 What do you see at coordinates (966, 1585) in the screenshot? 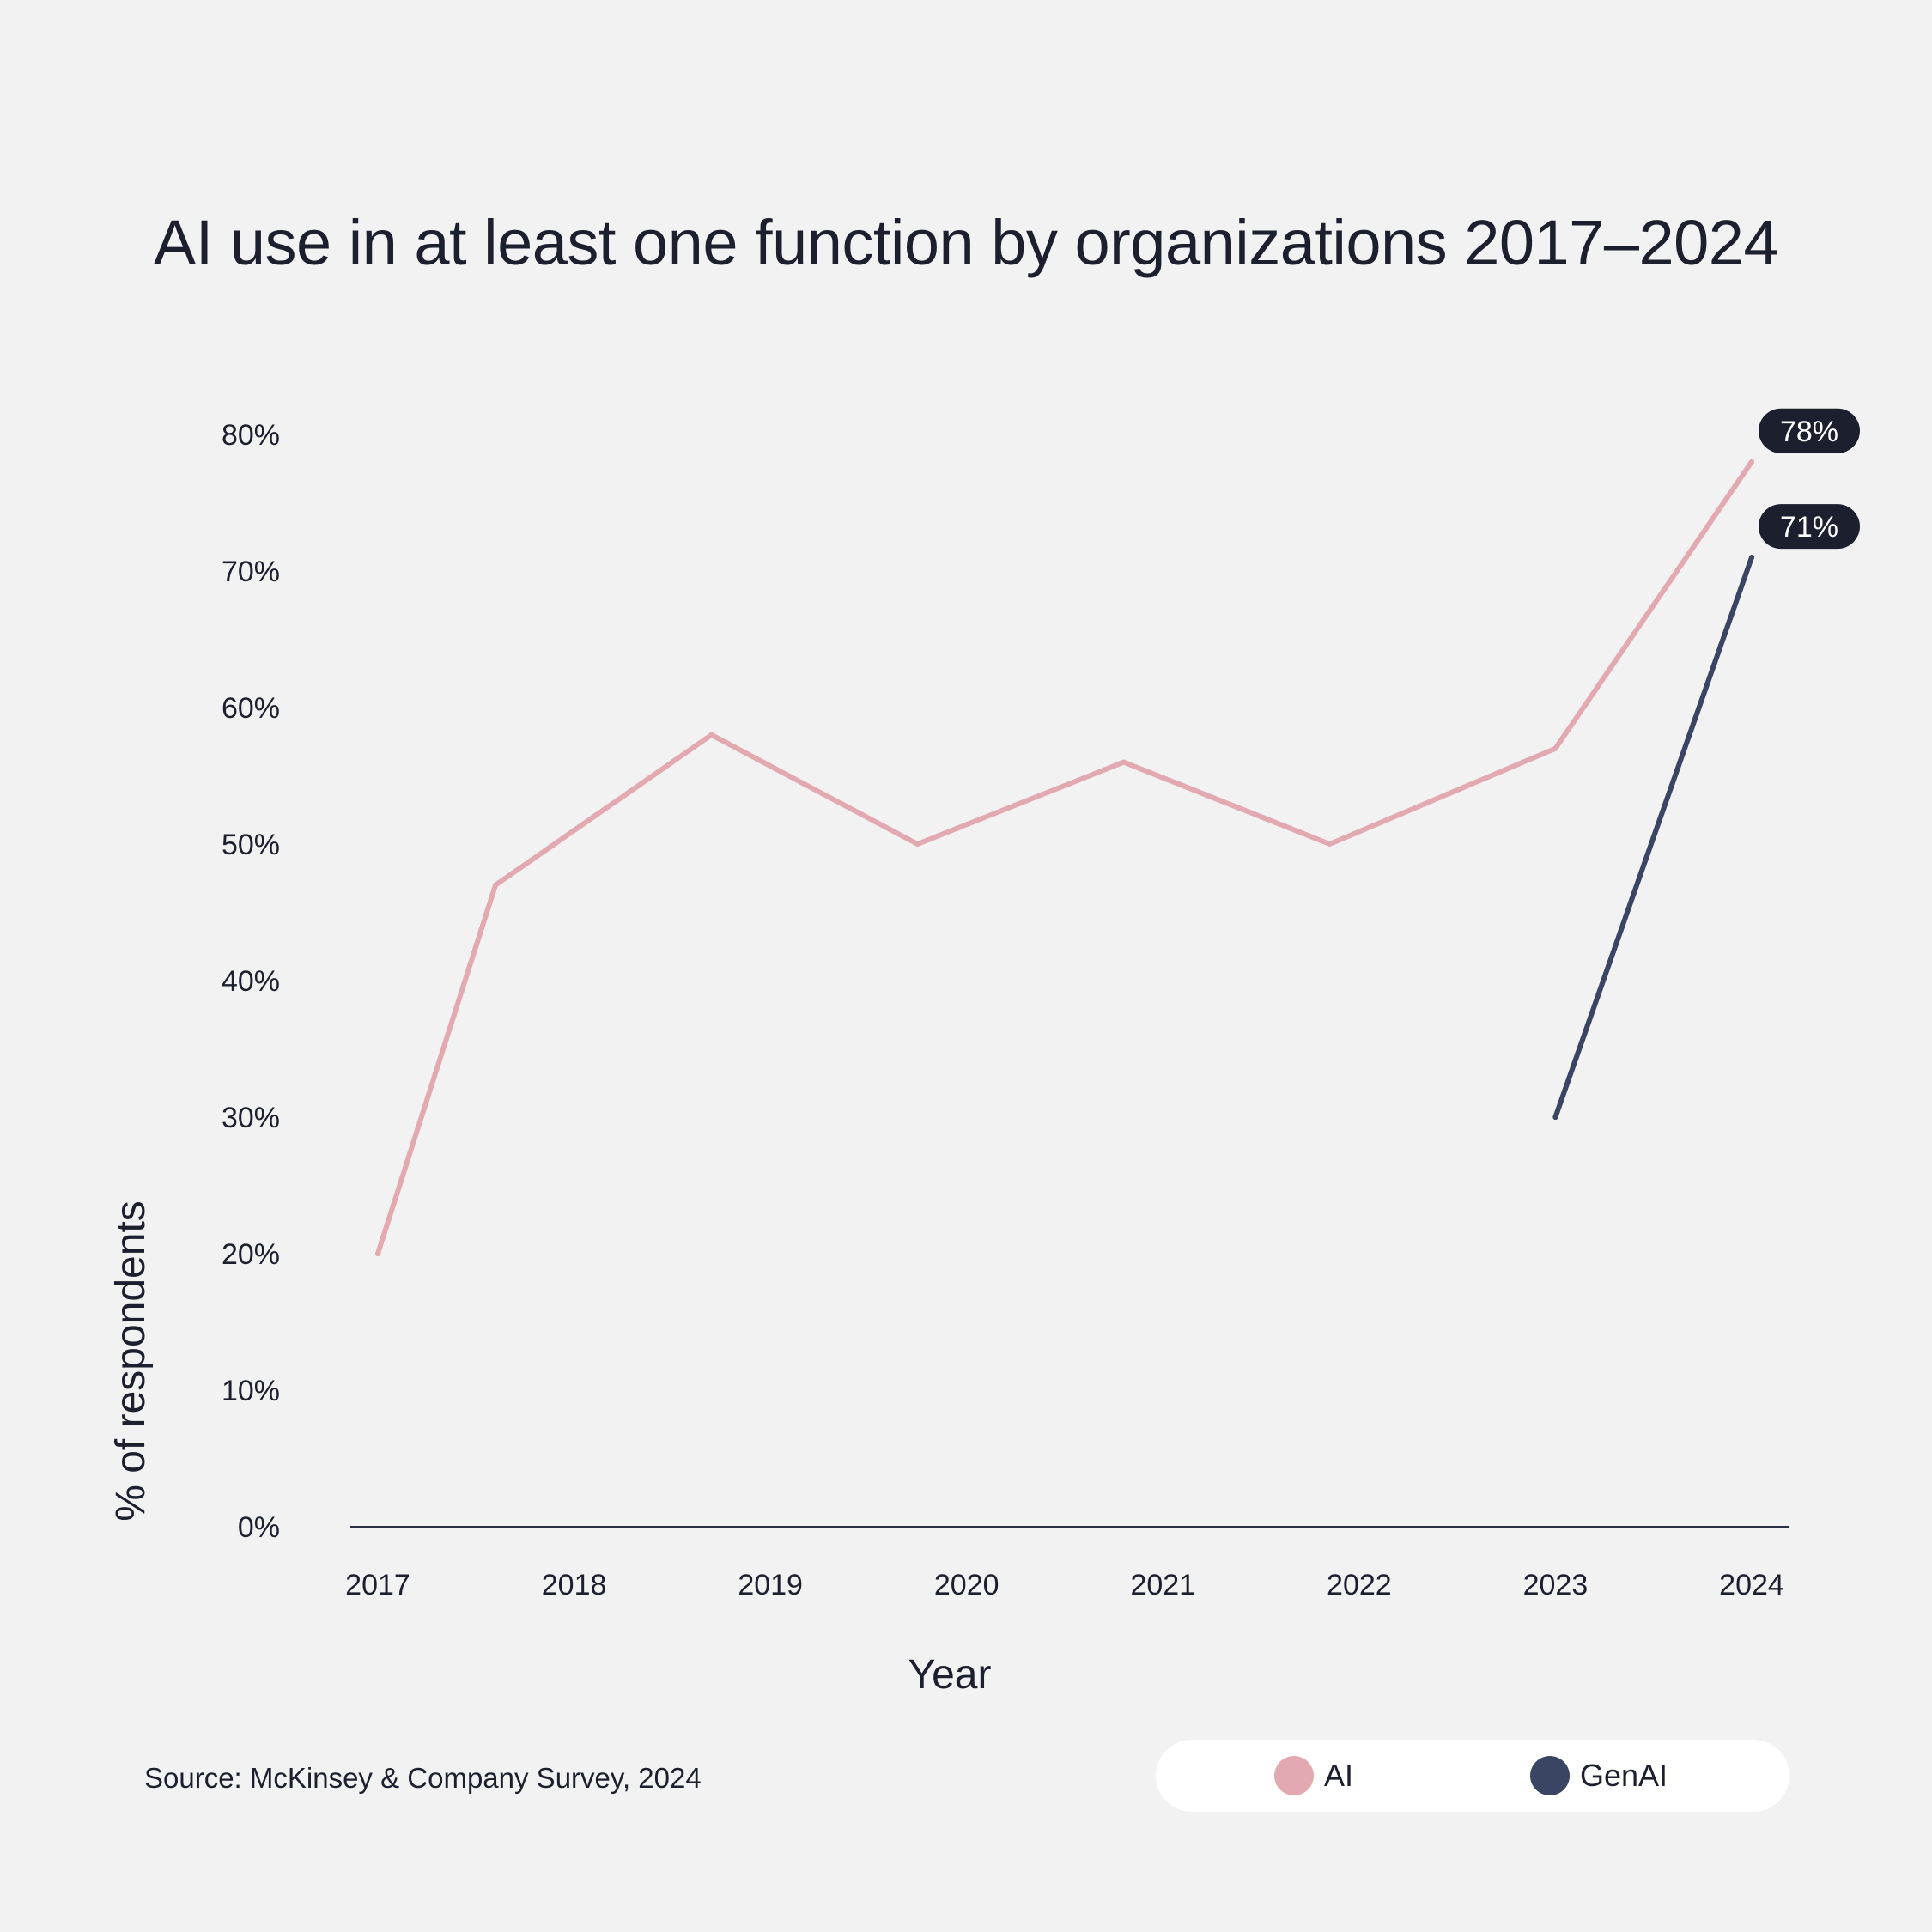
I see `x-tick-label: 2020` at bounding box center [966, 1585].